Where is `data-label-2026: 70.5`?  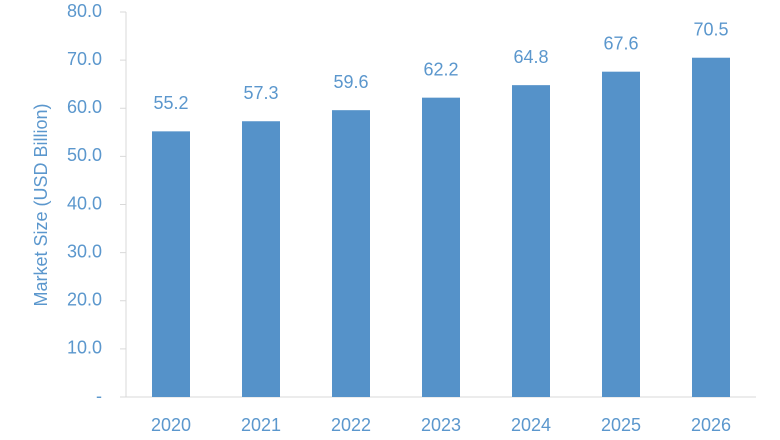
data-label-2026: 70.5 is located at coordinates (710, 29).